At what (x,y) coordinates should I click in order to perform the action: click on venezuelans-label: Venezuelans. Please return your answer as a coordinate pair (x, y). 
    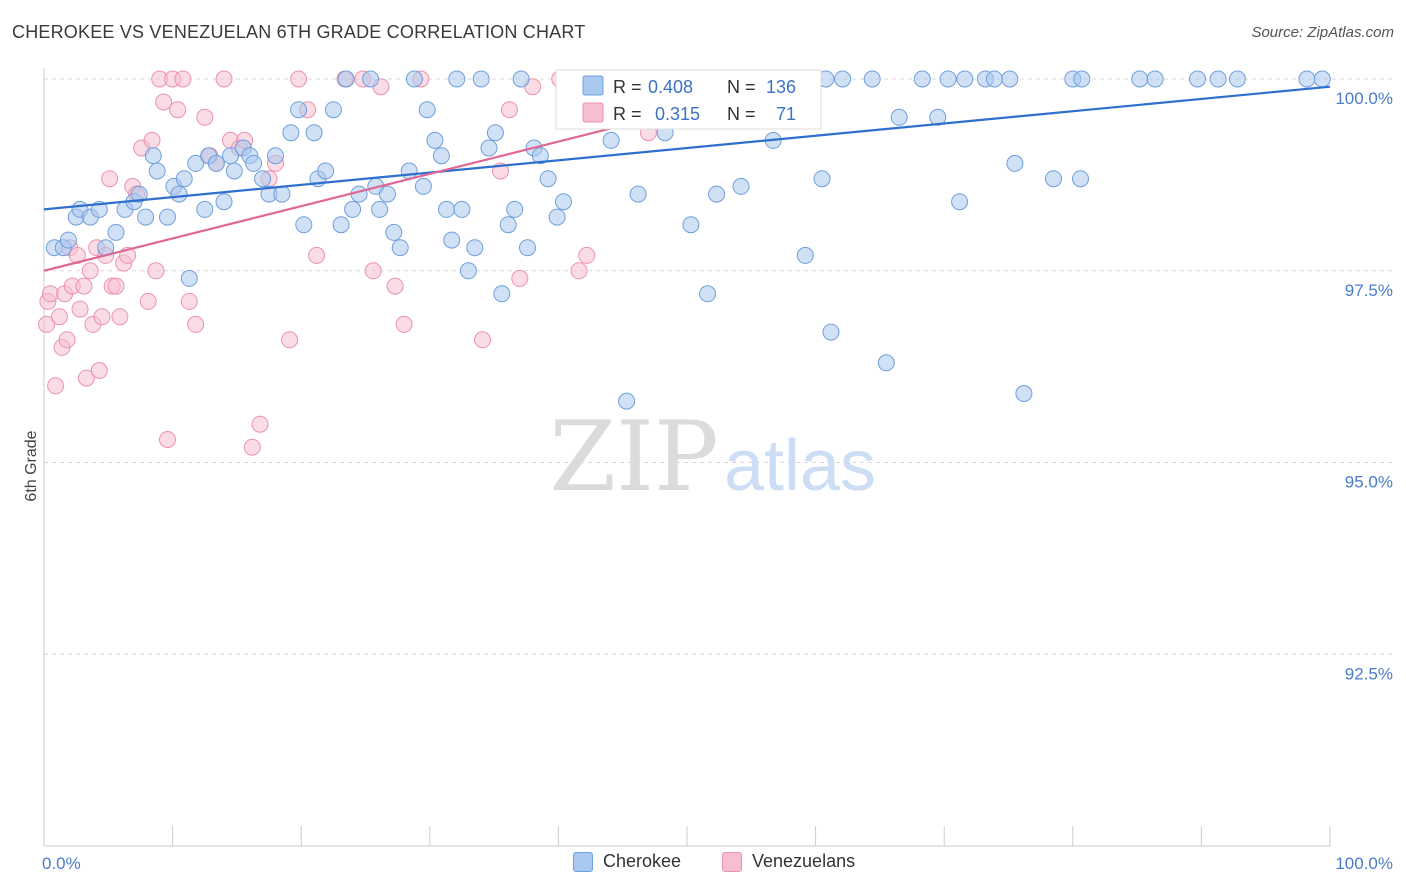
    Looking at the image, I should click on (804, 861).